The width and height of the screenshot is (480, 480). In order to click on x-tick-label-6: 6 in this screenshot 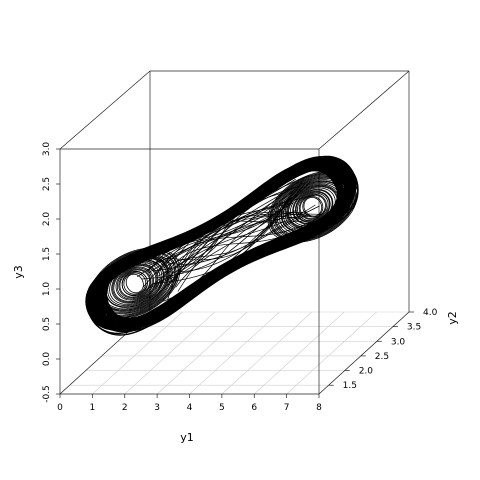, I will do `click(254, 408)`.